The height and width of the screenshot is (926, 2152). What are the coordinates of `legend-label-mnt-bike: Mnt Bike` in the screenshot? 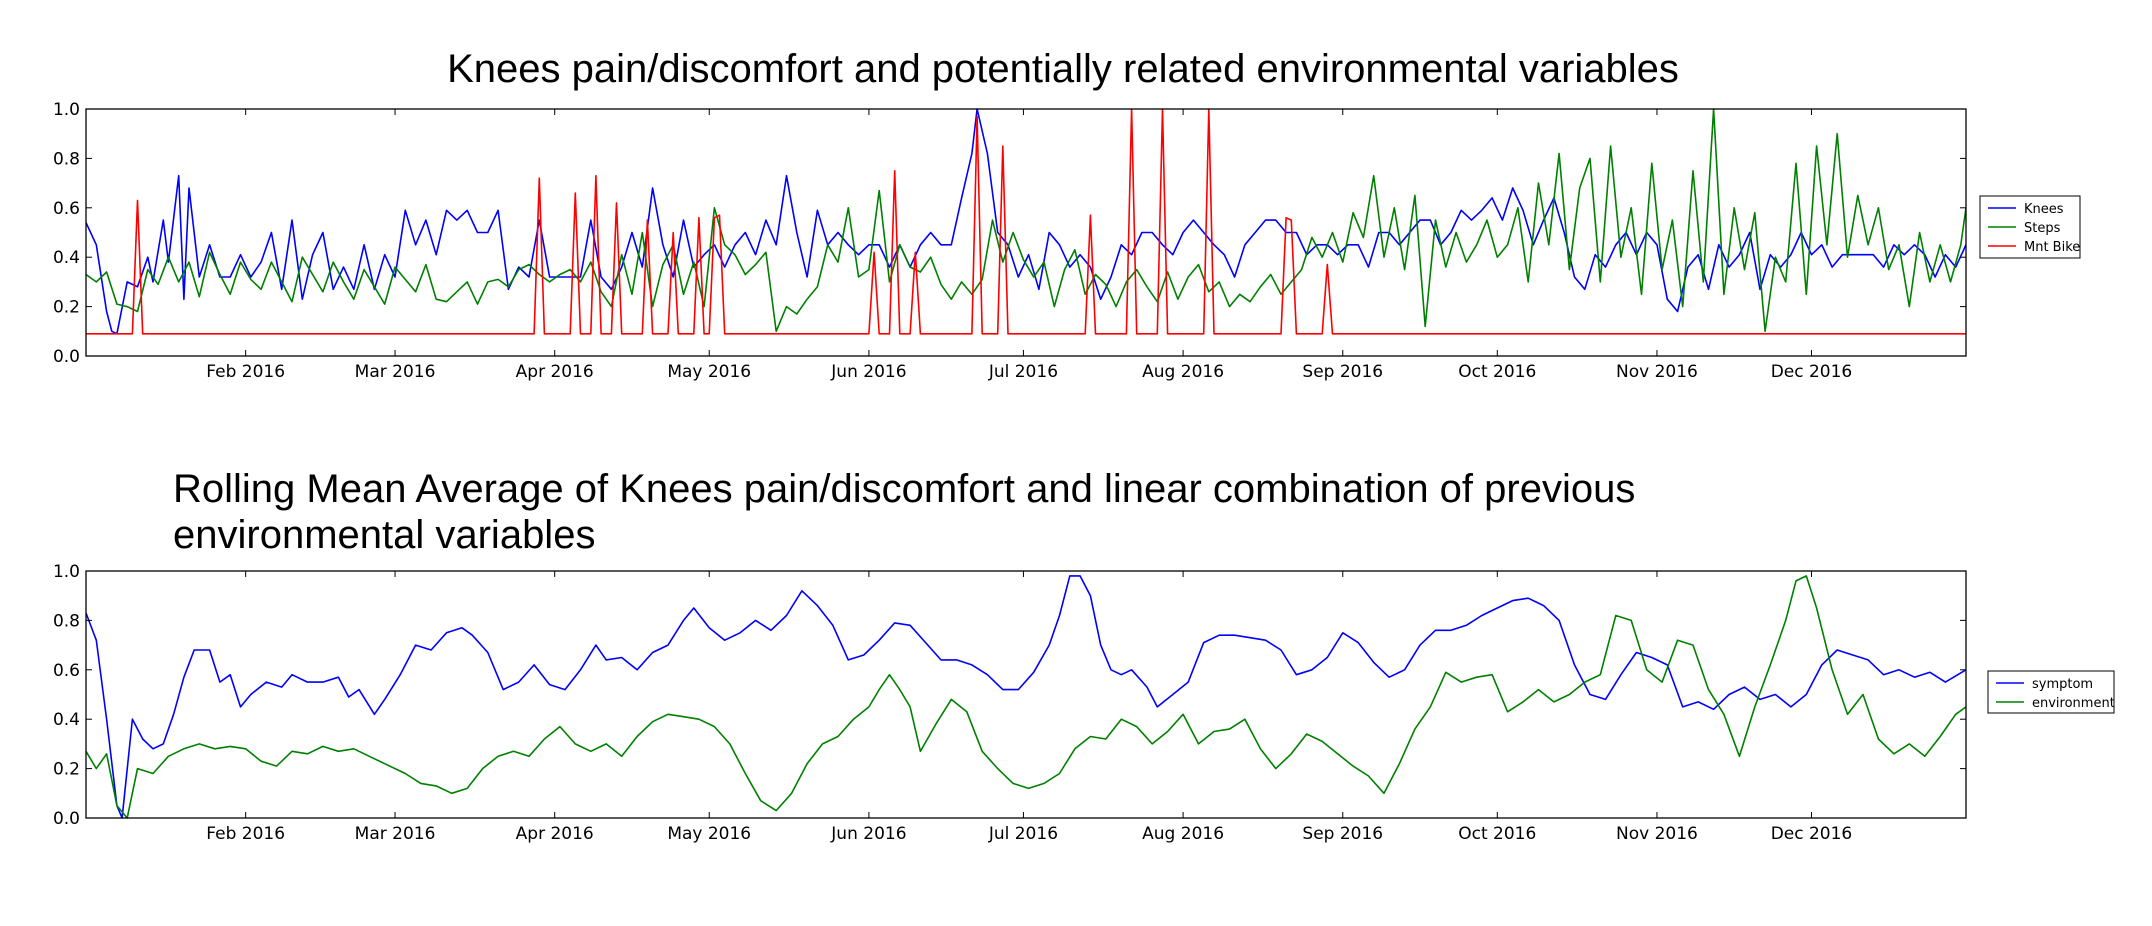 It's located at (2052, 247).